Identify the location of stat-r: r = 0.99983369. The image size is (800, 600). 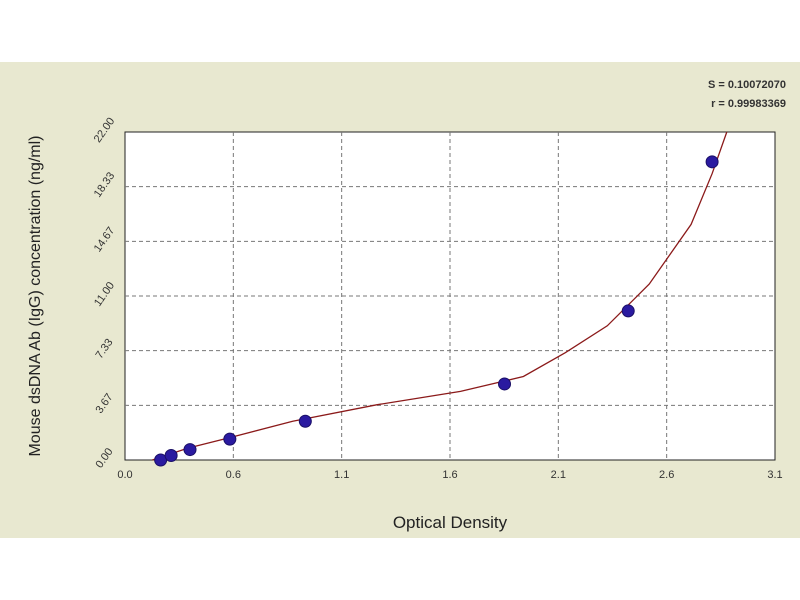
(748, 104).